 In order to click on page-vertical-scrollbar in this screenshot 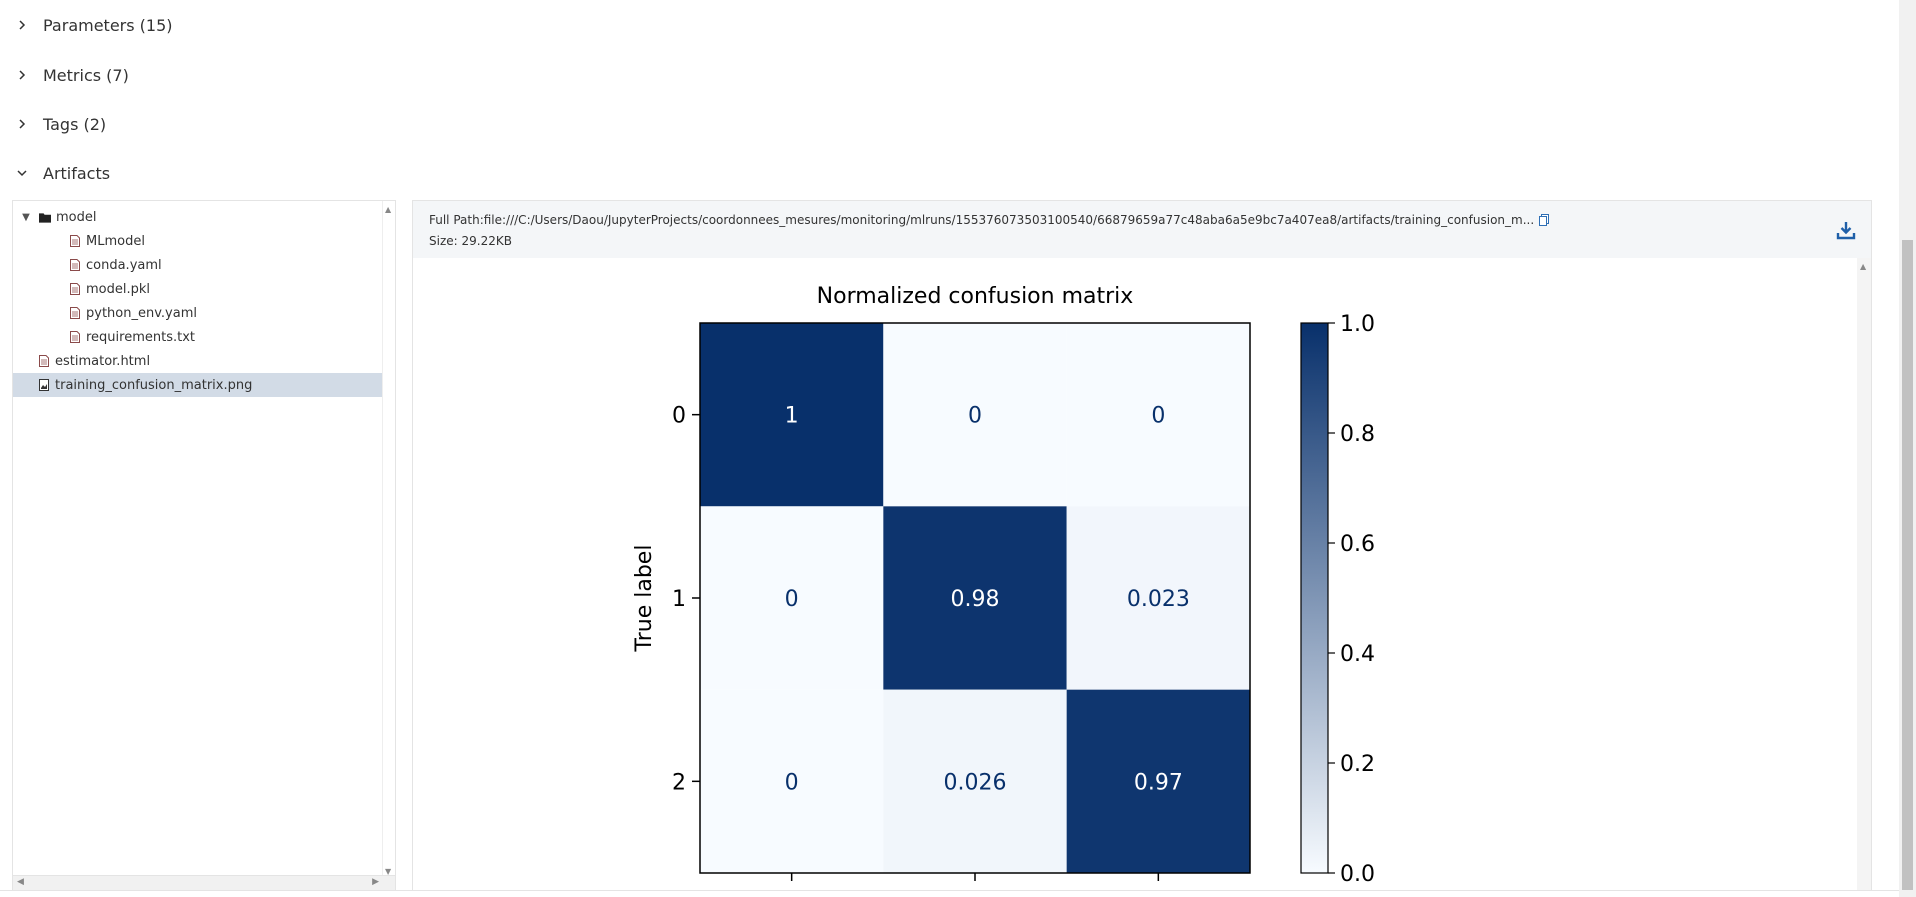, I will do `click(1907, 448)`.